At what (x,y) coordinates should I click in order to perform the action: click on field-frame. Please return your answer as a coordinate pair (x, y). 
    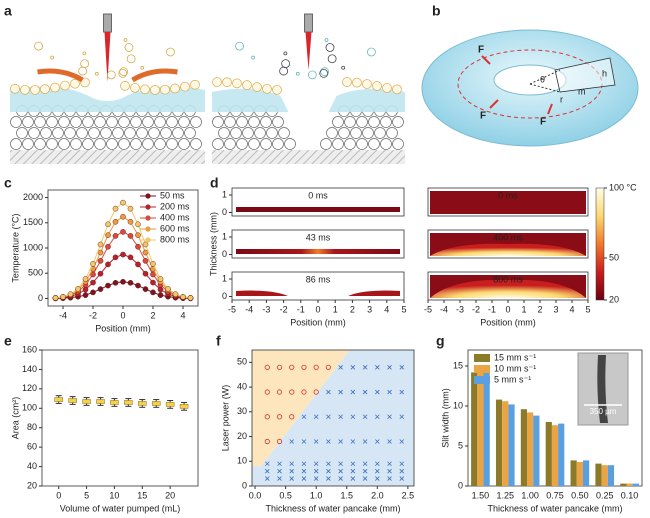
    Looking at the image, I should click on (318, 244).